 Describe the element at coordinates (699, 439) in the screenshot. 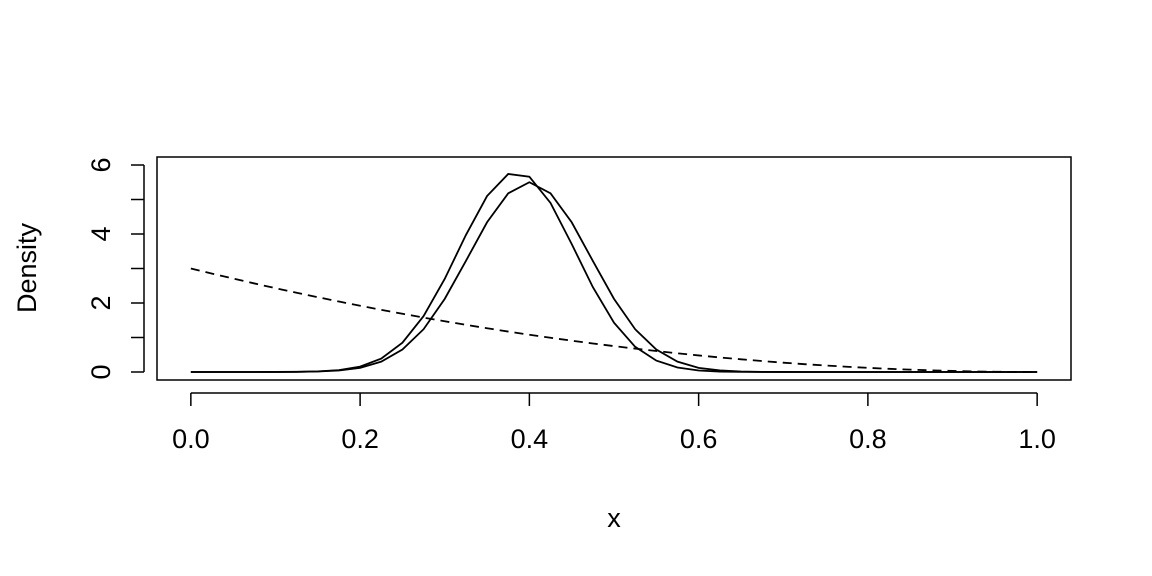

I see `x-tick-label: 0.6` at that location.